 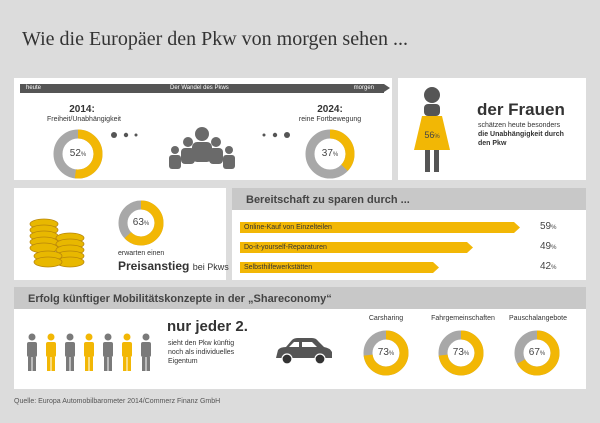 I want to click on share-headline: nur jeder 2., so click(x=207, y=326).